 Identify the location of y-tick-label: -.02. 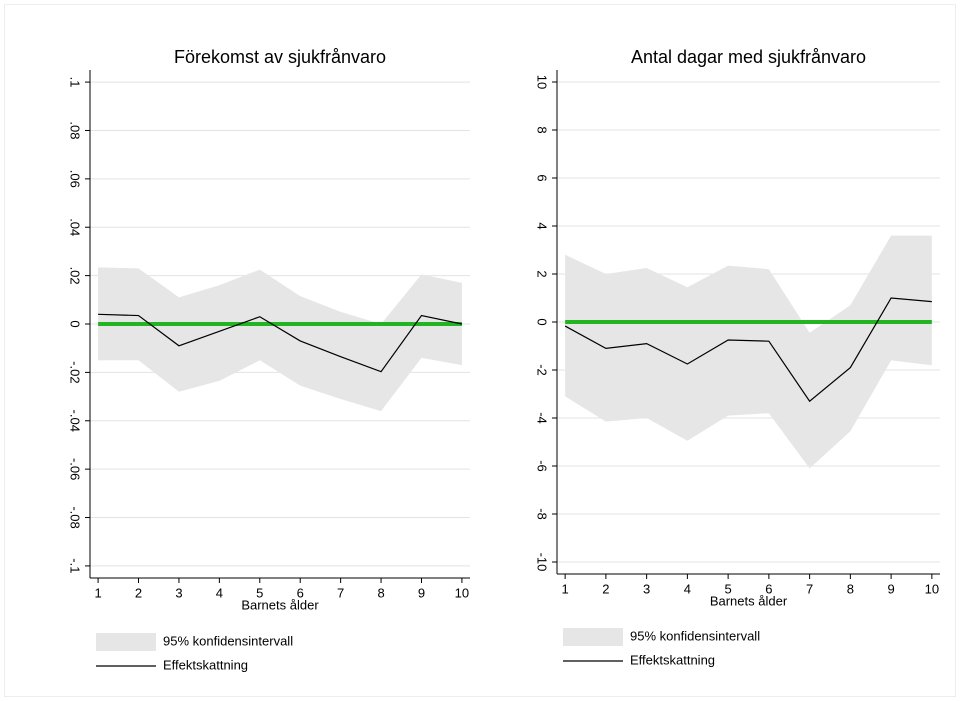
(75, 372).